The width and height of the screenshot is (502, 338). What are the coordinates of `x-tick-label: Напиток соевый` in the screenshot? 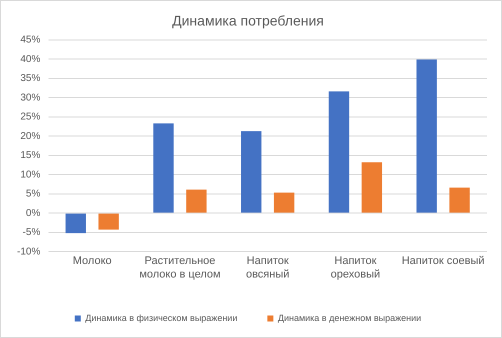 It's located at (443, 261).